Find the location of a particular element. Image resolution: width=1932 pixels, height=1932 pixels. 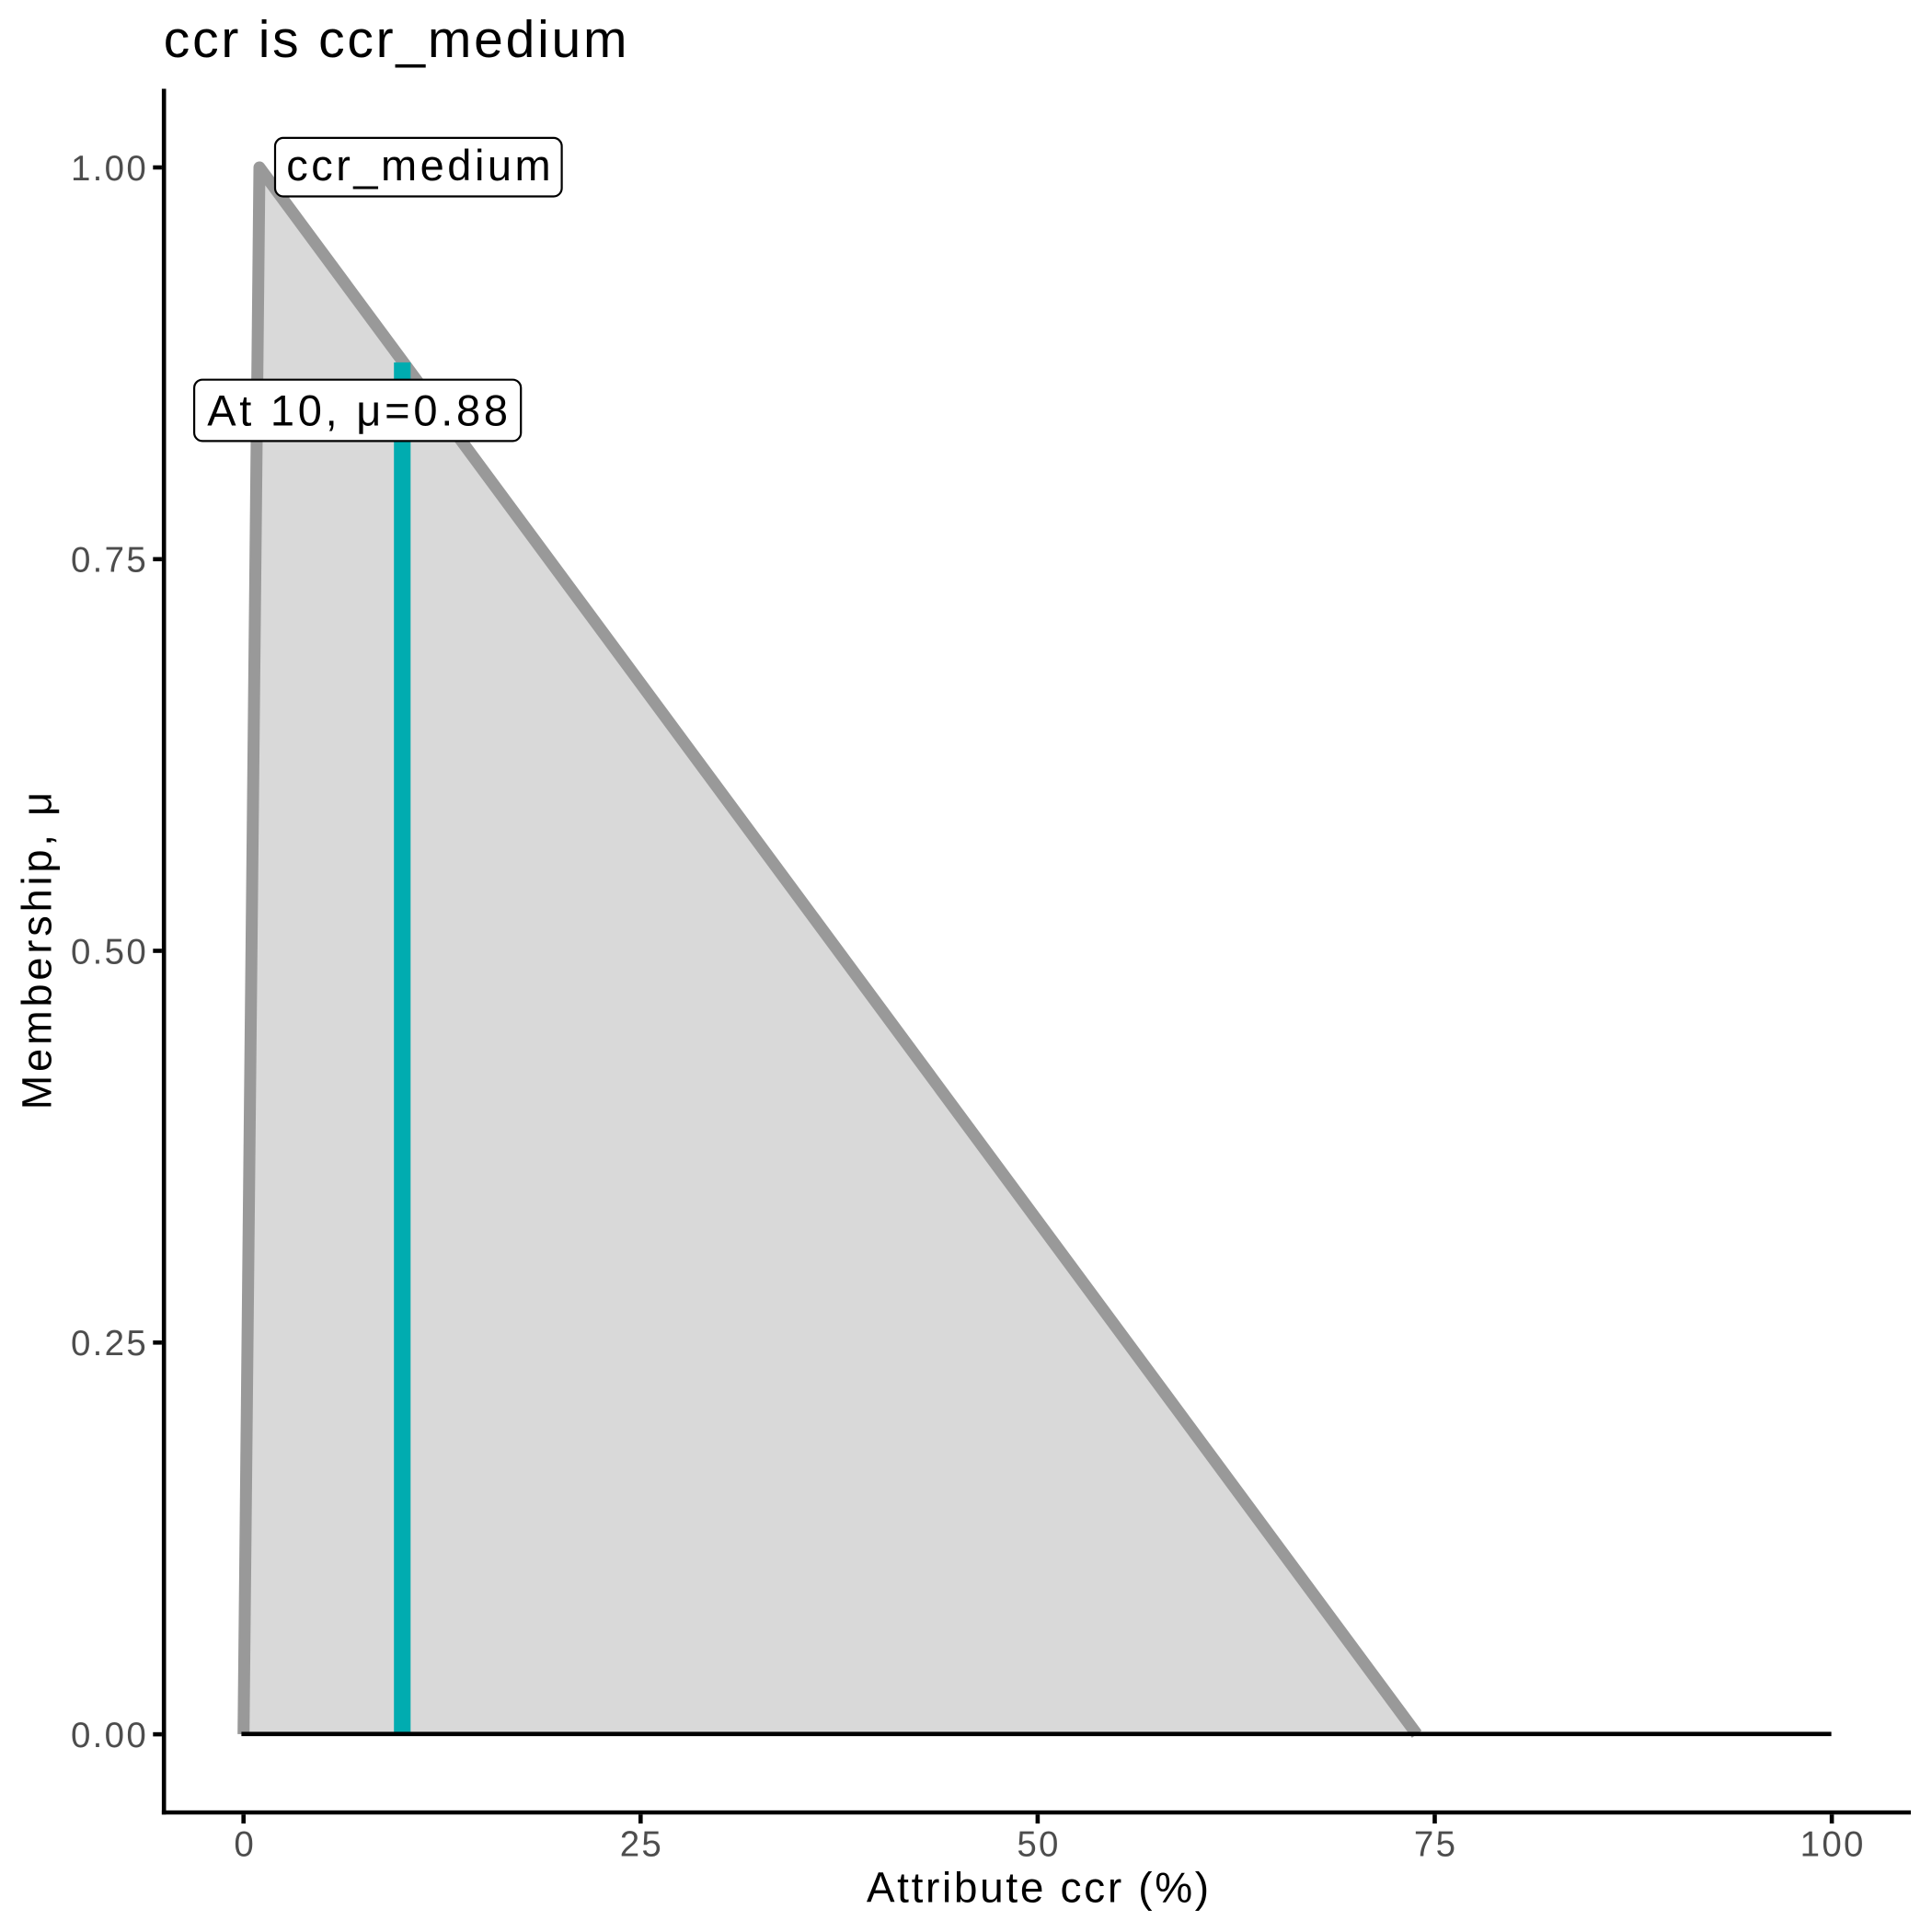

svg-text: ccr is ccr_medium is located at coordinates (397, 39).